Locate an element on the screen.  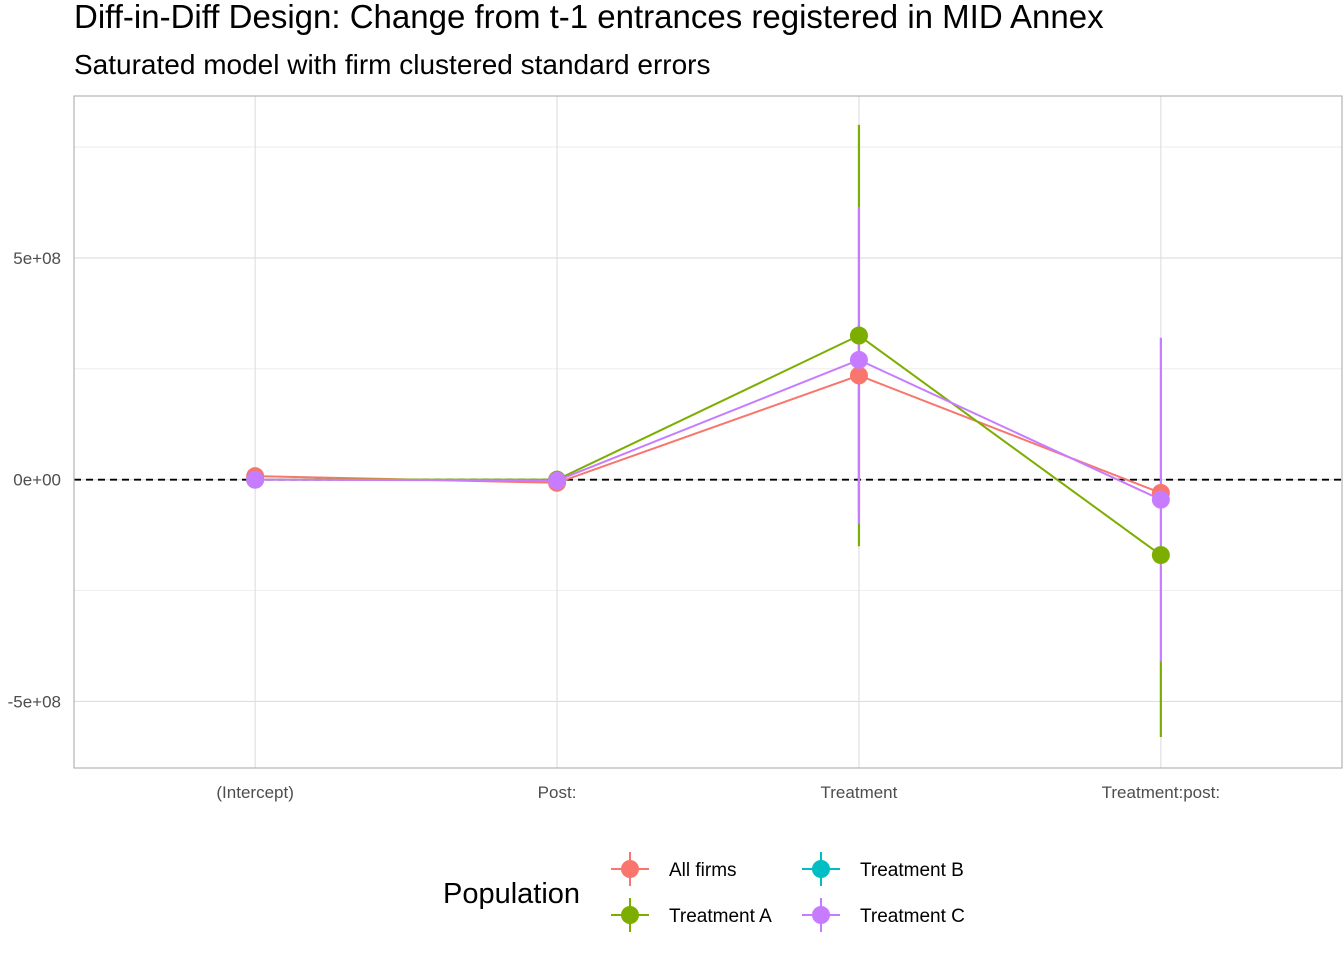
legend-item-treatment-b: Treatment B is located at coordinates (883, 869).